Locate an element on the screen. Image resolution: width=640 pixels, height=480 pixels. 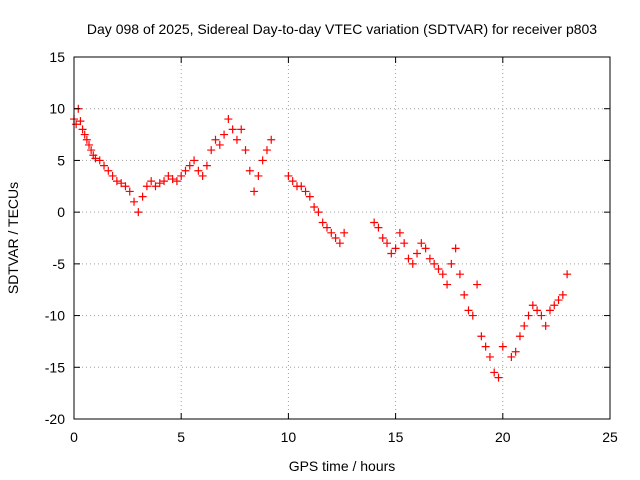
y-axis-label: SDTVAR / TECUs is located at coordinates (13, 238).